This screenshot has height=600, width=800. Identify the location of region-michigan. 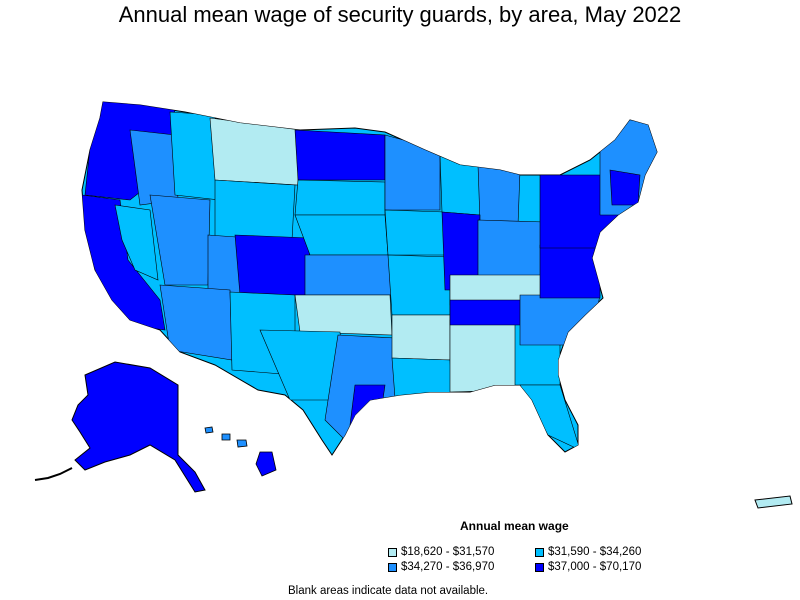
(499, 195).